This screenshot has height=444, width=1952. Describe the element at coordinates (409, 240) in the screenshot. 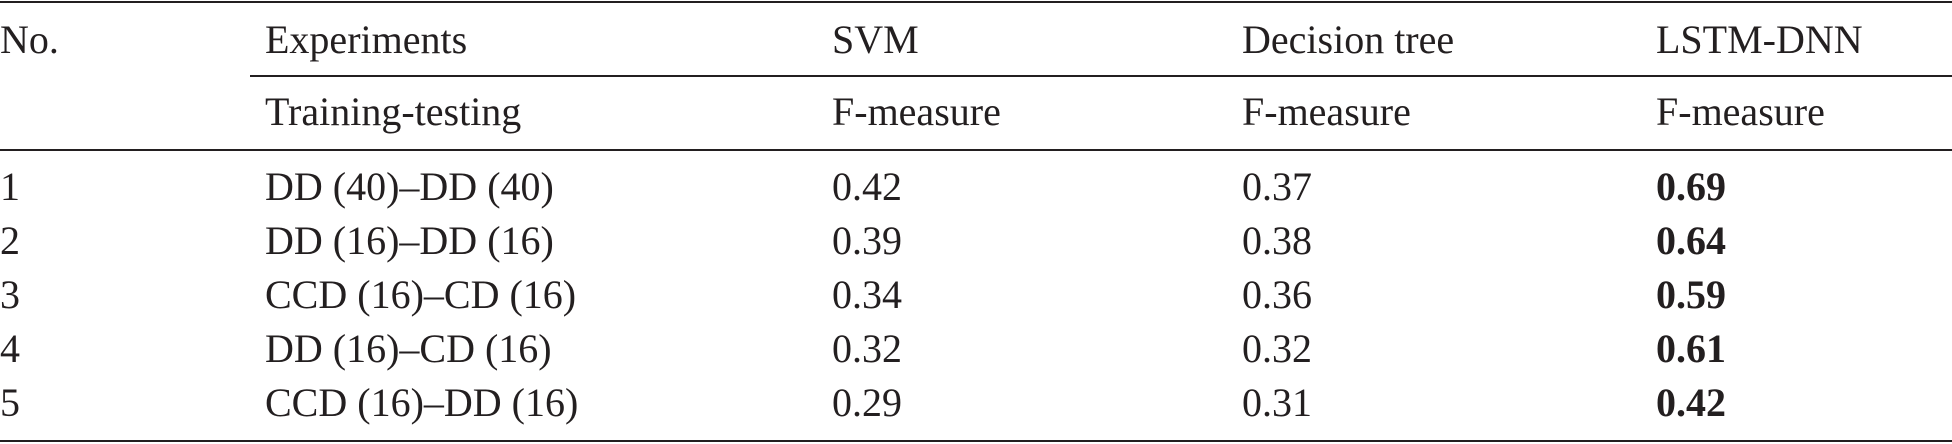

I see `table-cell: DD (16)–DD (16)` at that location.